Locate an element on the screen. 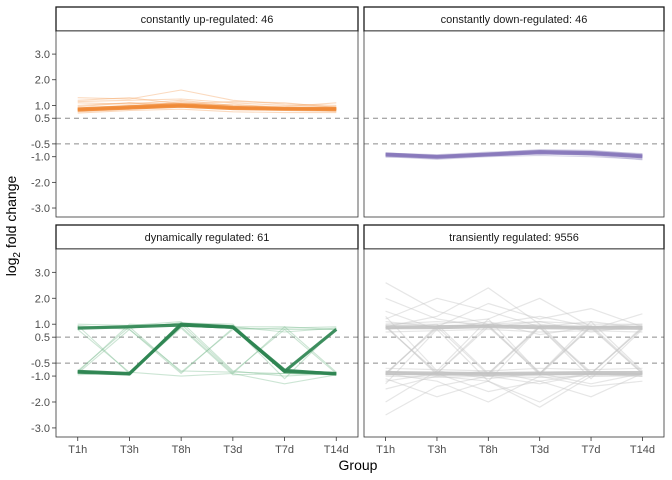  y-axis-title-group: log2 fold change is located at coordinates (13, 226).